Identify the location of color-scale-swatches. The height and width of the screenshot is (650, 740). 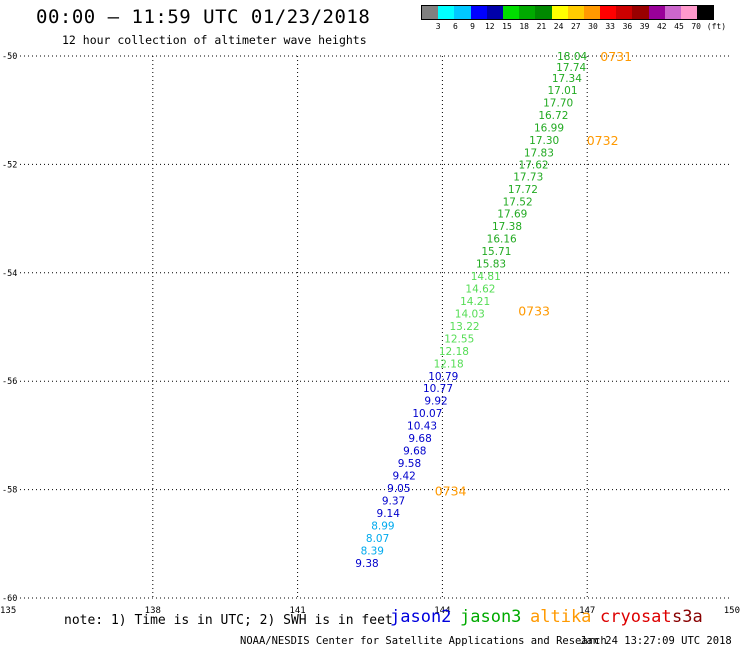
(568, 12).